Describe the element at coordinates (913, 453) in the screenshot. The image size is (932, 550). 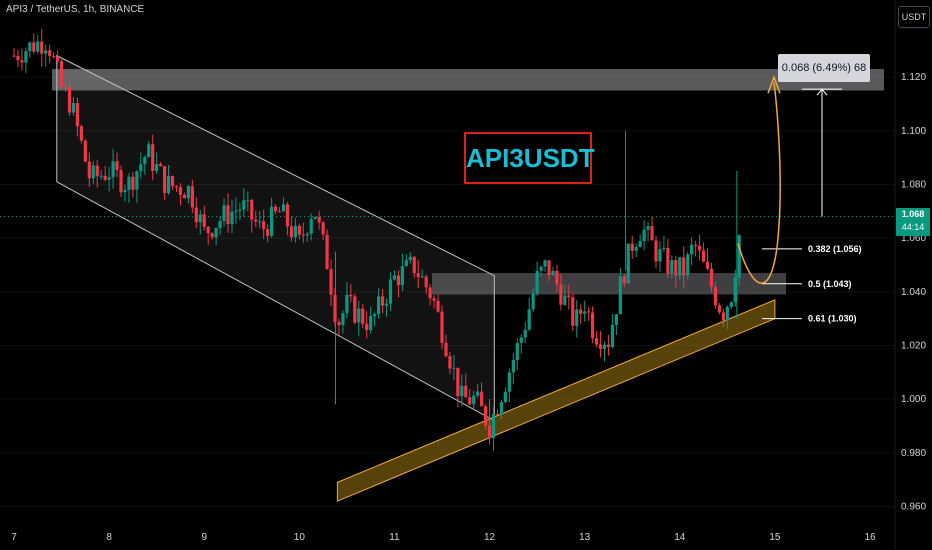
I see `y-tick-label: 0.980` at that location.